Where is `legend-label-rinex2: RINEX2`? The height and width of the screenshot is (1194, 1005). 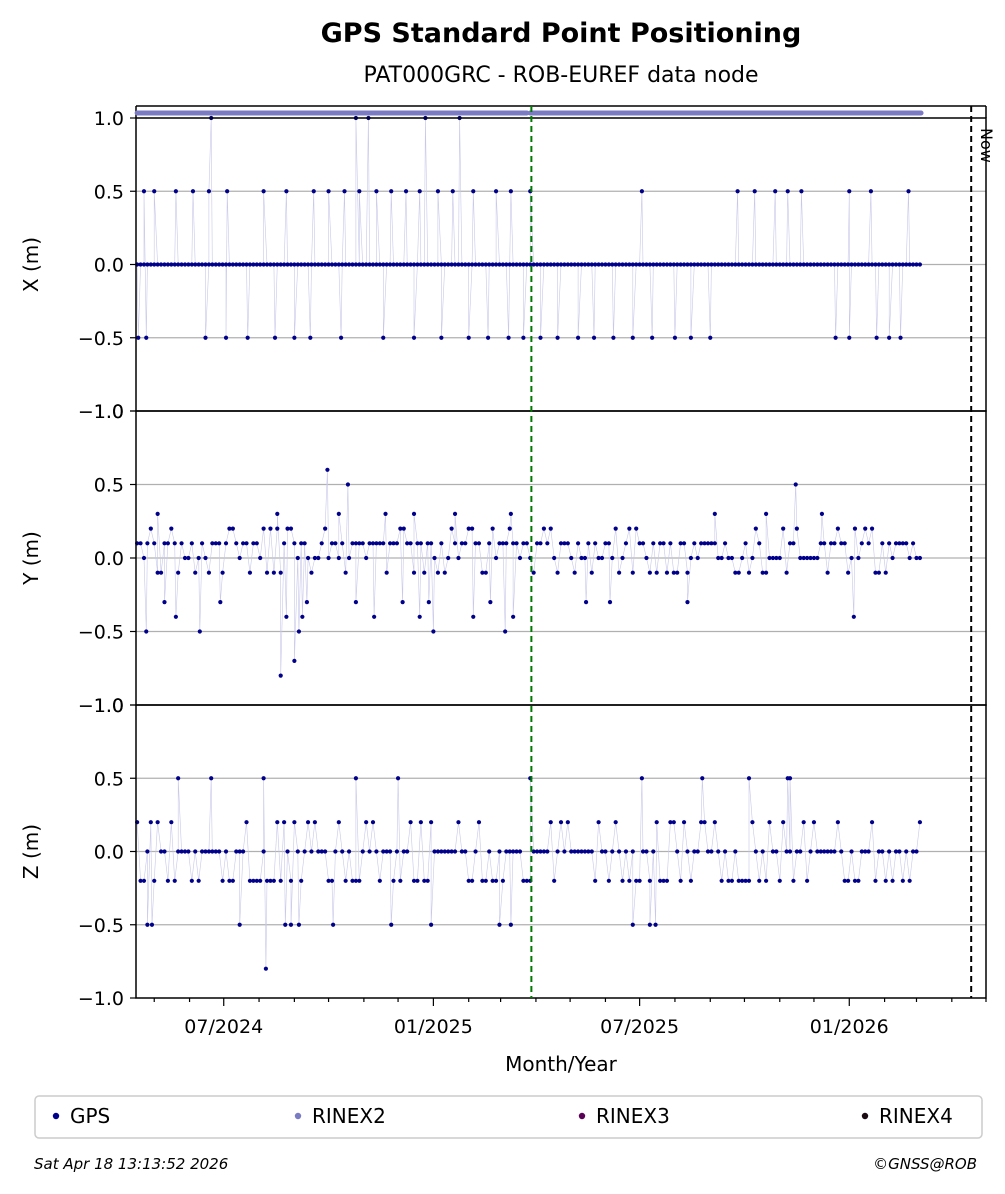 legend-label-rinex2: RINEX2 is located at coordinates (349, 1116).